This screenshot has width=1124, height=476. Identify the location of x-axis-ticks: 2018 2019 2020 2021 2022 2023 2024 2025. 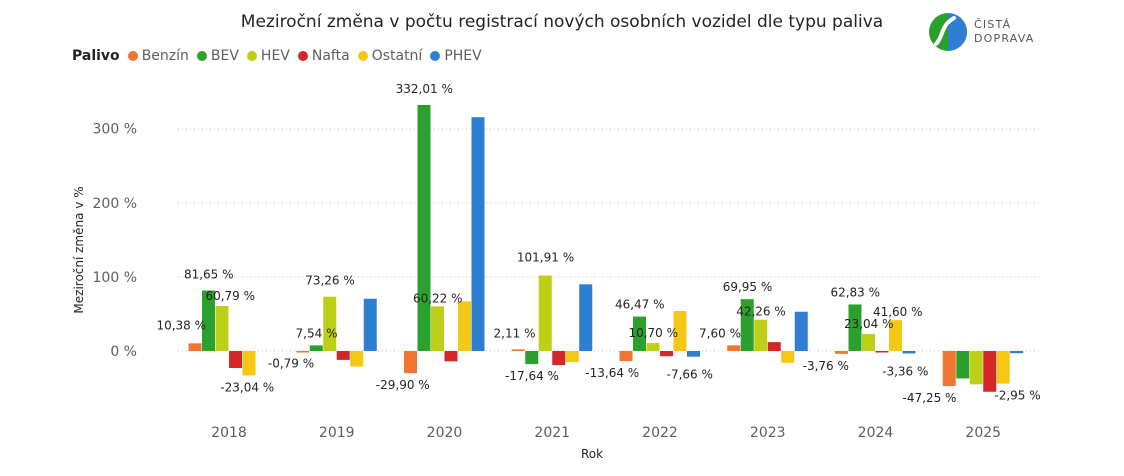
(606, 433).